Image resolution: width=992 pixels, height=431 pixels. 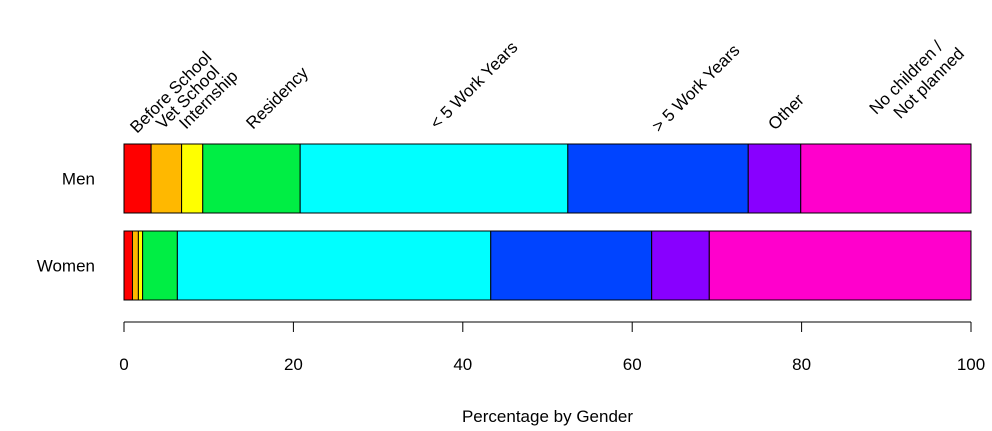 What do you see at coordinates (971, 364) in the screenshot?
I see `x-tick-label: 100` at bounding box center [971, 364].